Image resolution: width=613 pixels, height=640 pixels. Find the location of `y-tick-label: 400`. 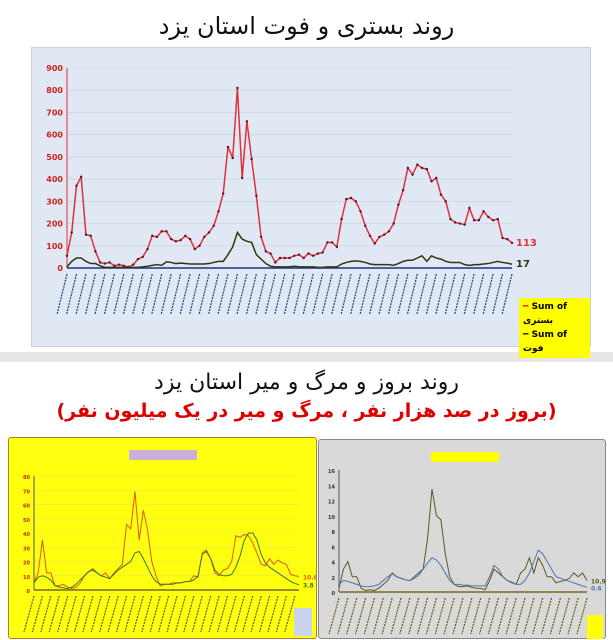

y-tick-label: 400 is located at coordinates (54, 179).